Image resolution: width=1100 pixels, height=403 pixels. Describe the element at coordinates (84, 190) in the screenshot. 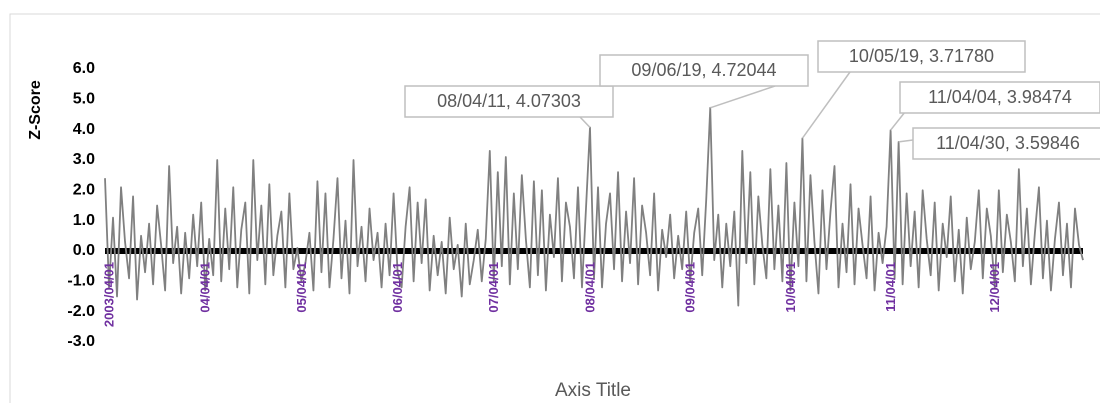

I see `y-tick-label: 2.0` at that location.